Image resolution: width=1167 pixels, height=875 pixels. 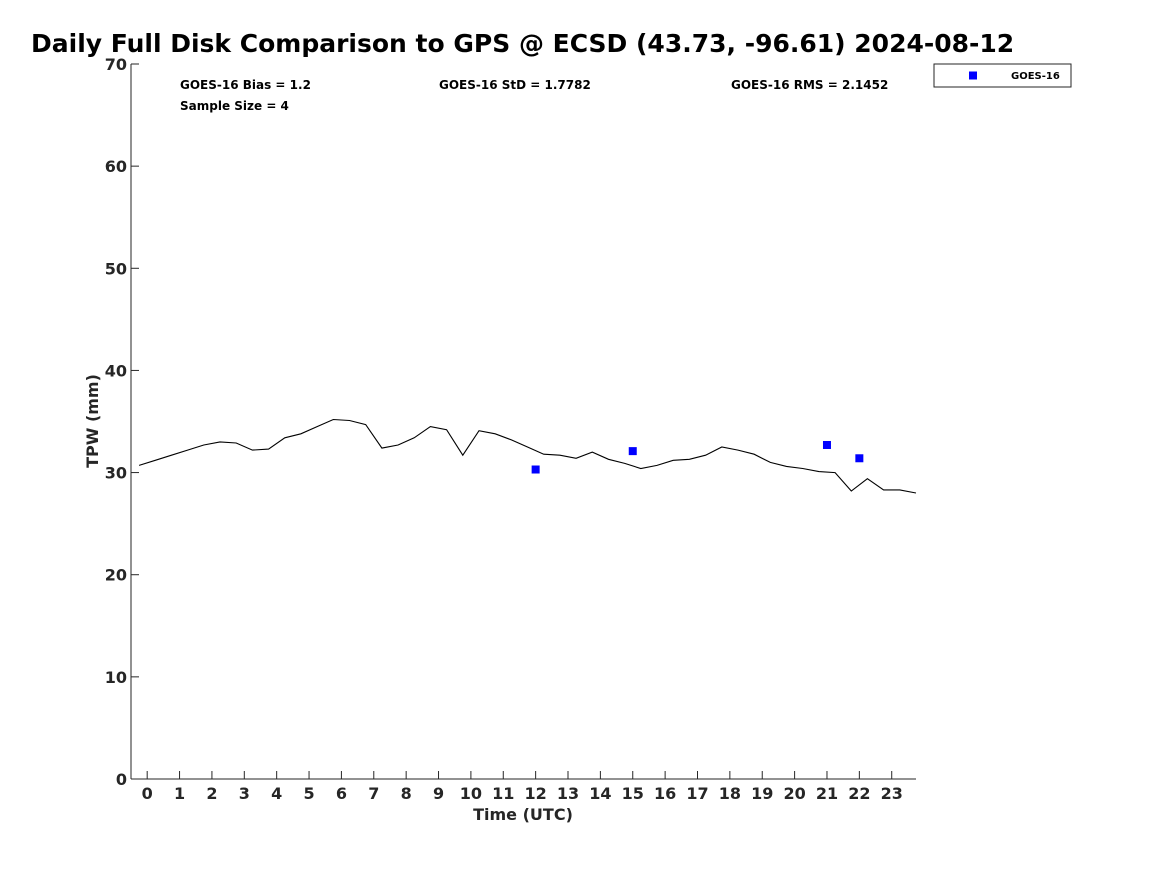 I want to click on y-tick-label: 0, so click(x=121, y=779).